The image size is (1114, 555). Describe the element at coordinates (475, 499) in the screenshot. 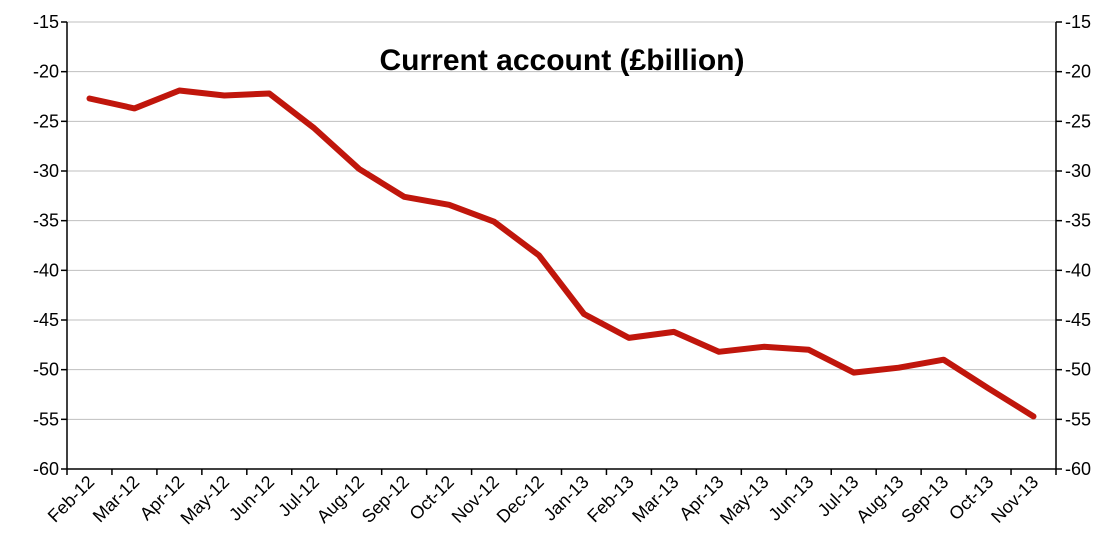

I see `x-tick-label: Nov-12` at that location.